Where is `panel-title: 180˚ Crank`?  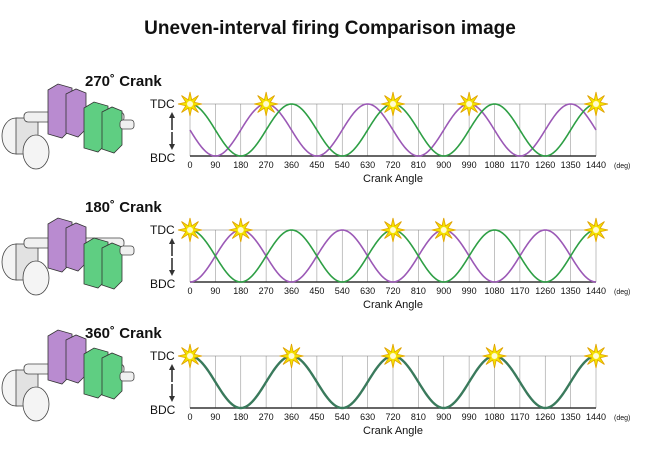
panel-title: 180˚ Crank is located at coordinates (123, 207).